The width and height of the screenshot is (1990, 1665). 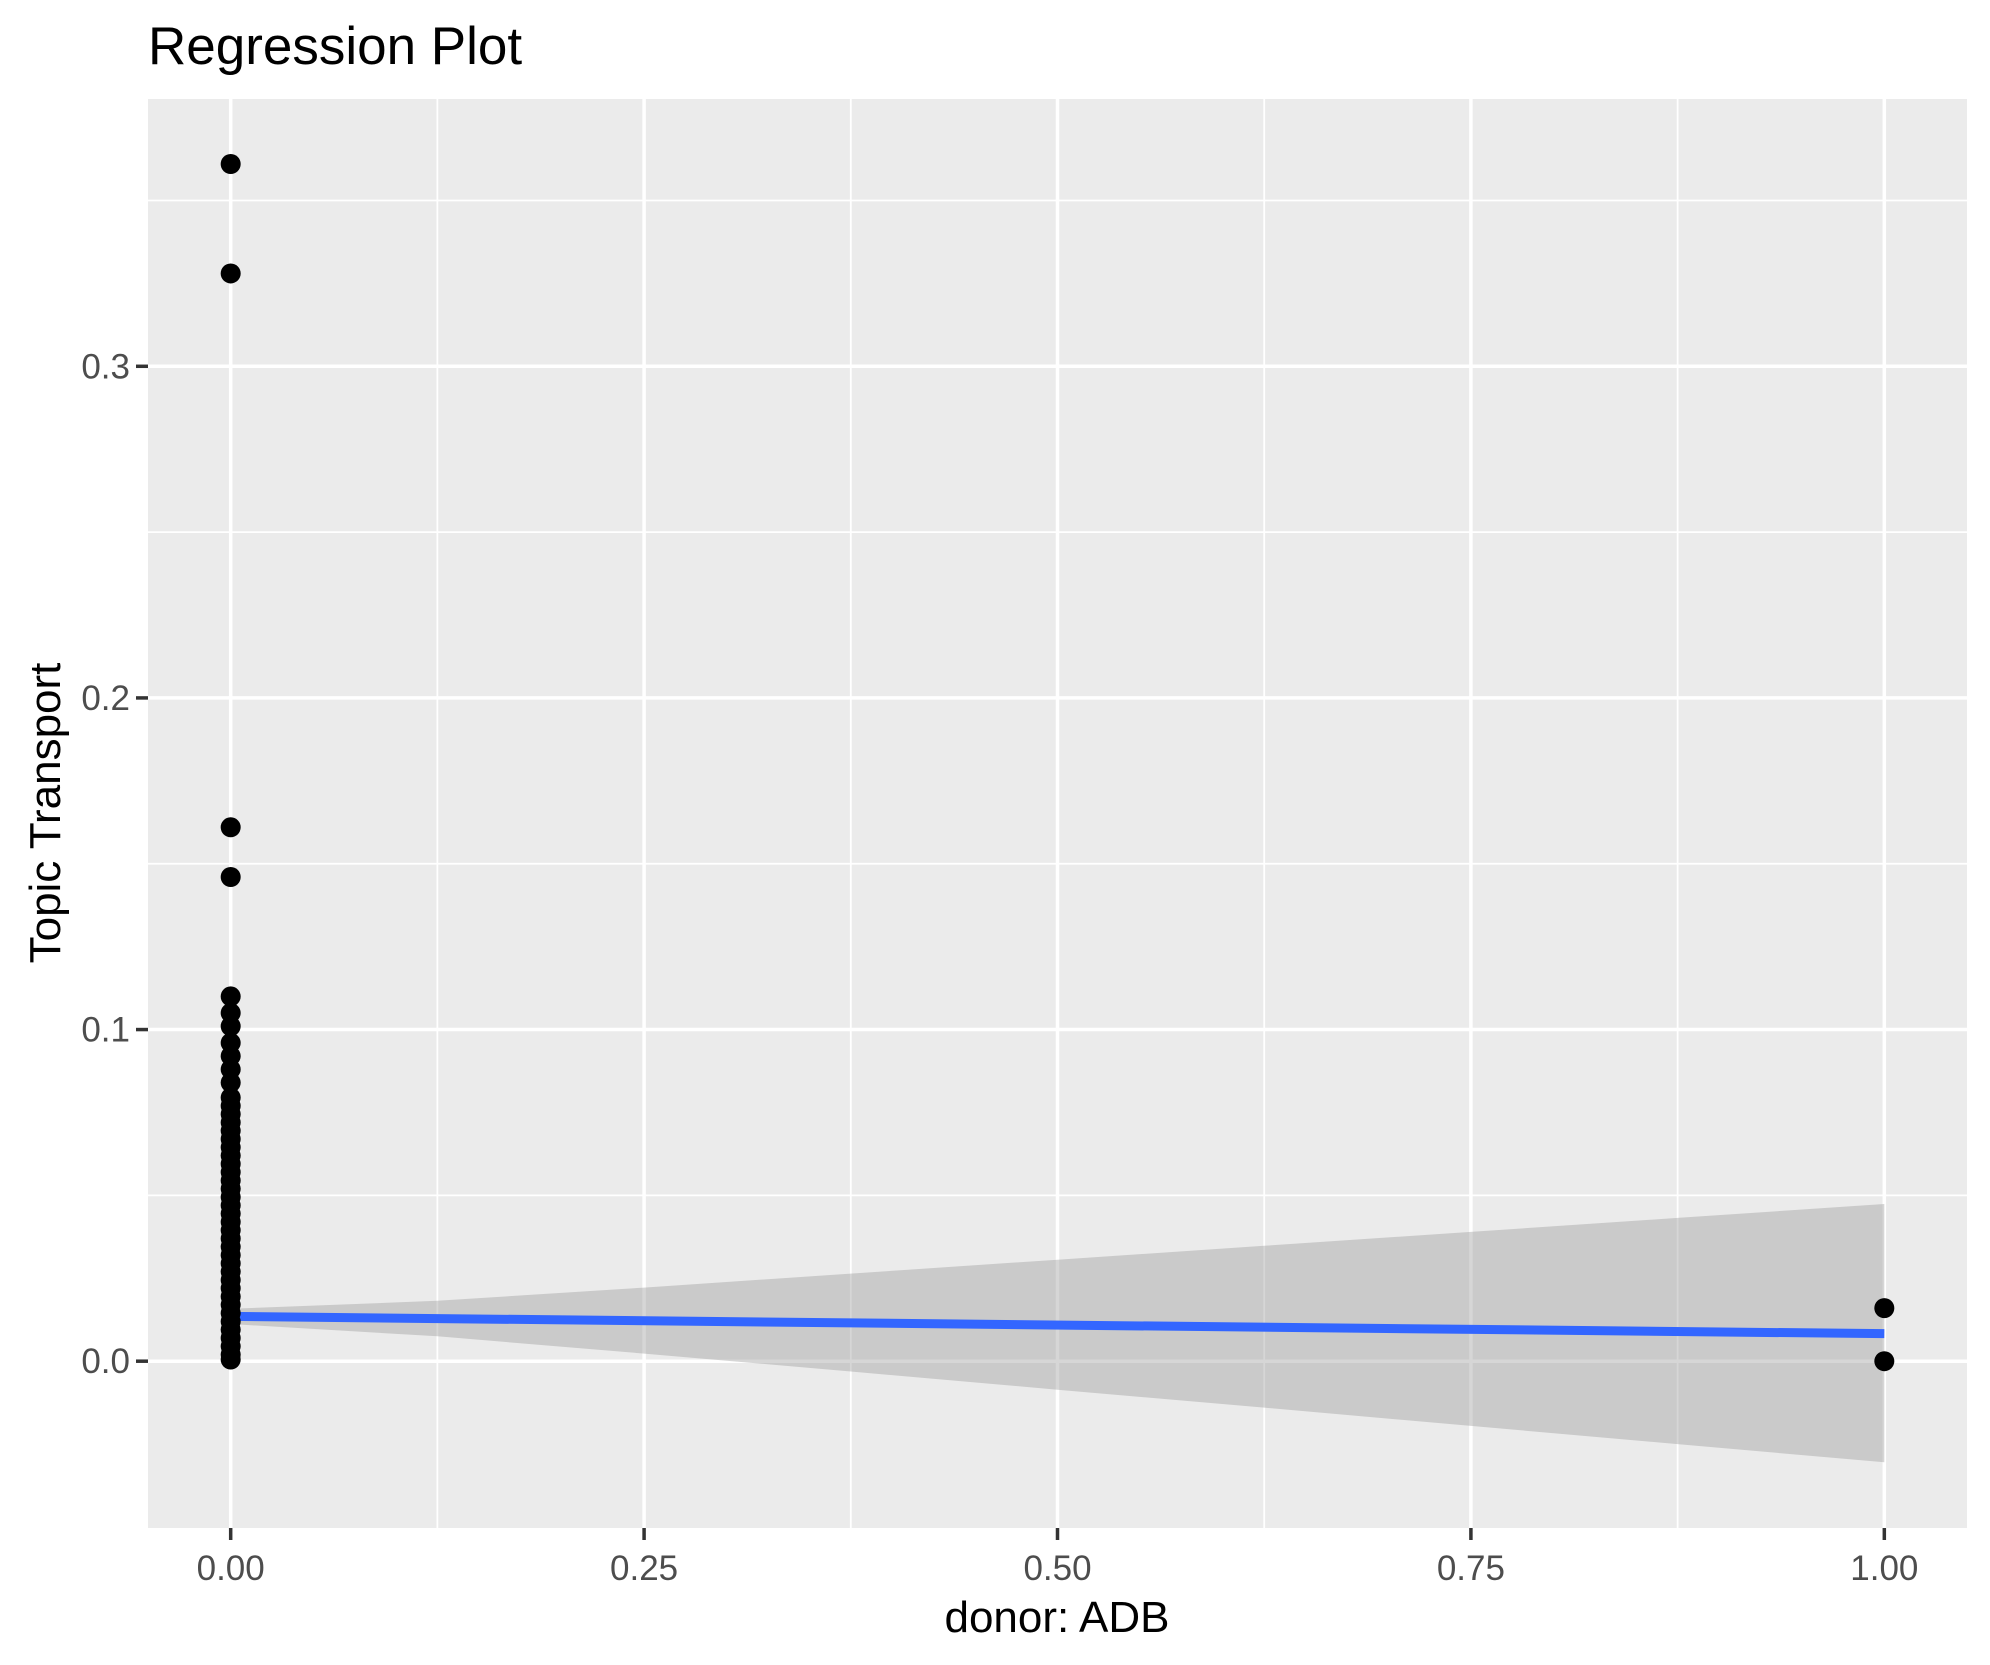 What do you see at coordinates (644, 1568) in the screenshot?
I see `x-tick-label: 0.25` at bounding box center [644, 1568].